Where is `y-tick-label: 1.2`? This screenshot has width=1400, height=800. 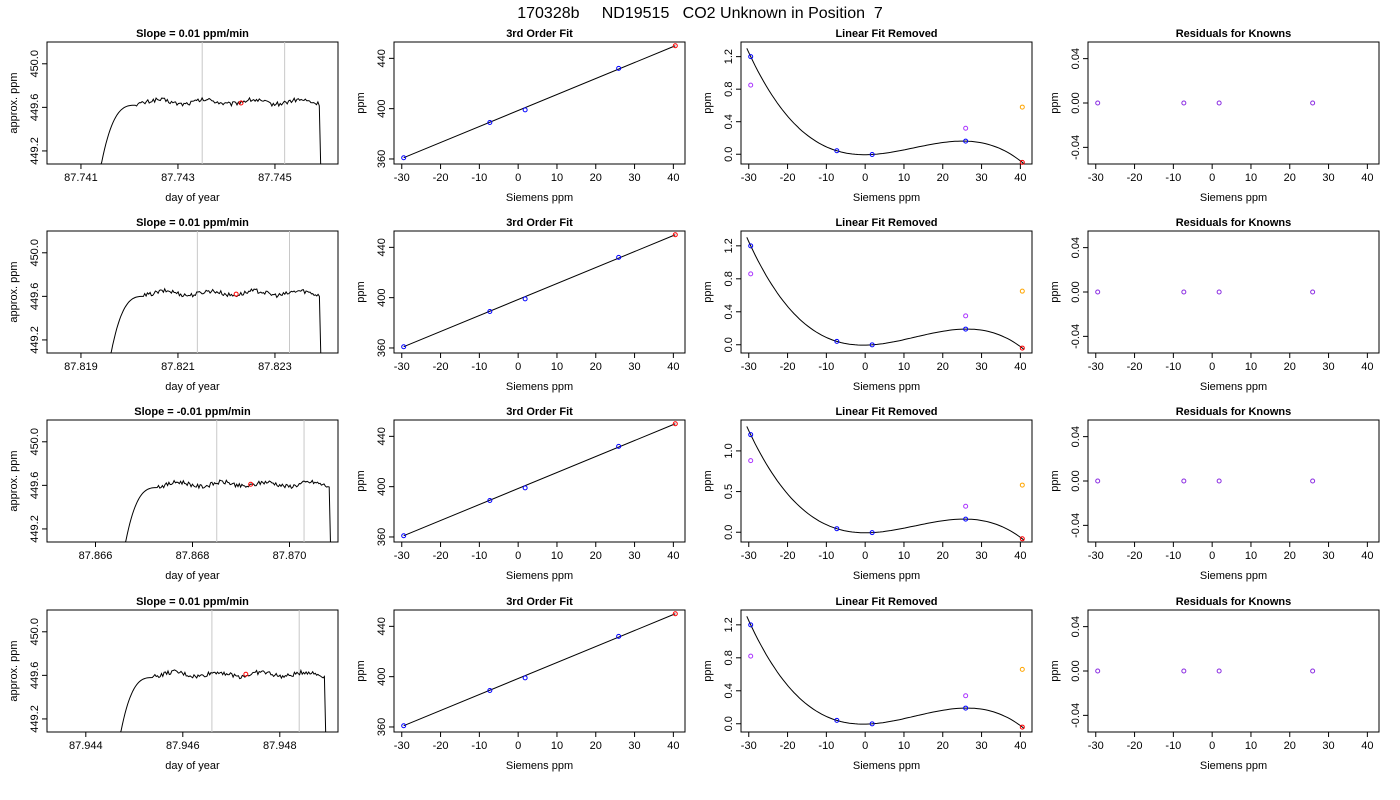 y-tick-label: 1.2 is located at coordinates (729, 245).